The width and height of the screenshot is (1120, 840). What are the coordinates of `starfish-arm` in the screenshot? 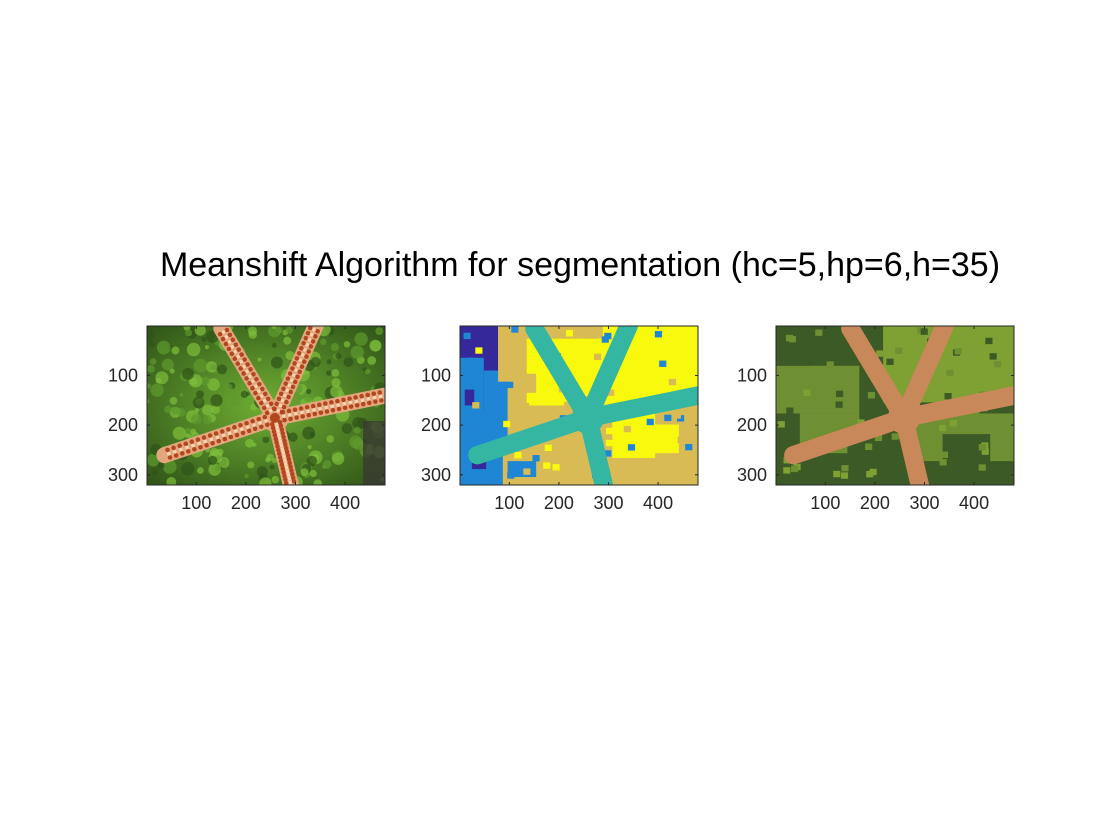 It's located at (219, 436).